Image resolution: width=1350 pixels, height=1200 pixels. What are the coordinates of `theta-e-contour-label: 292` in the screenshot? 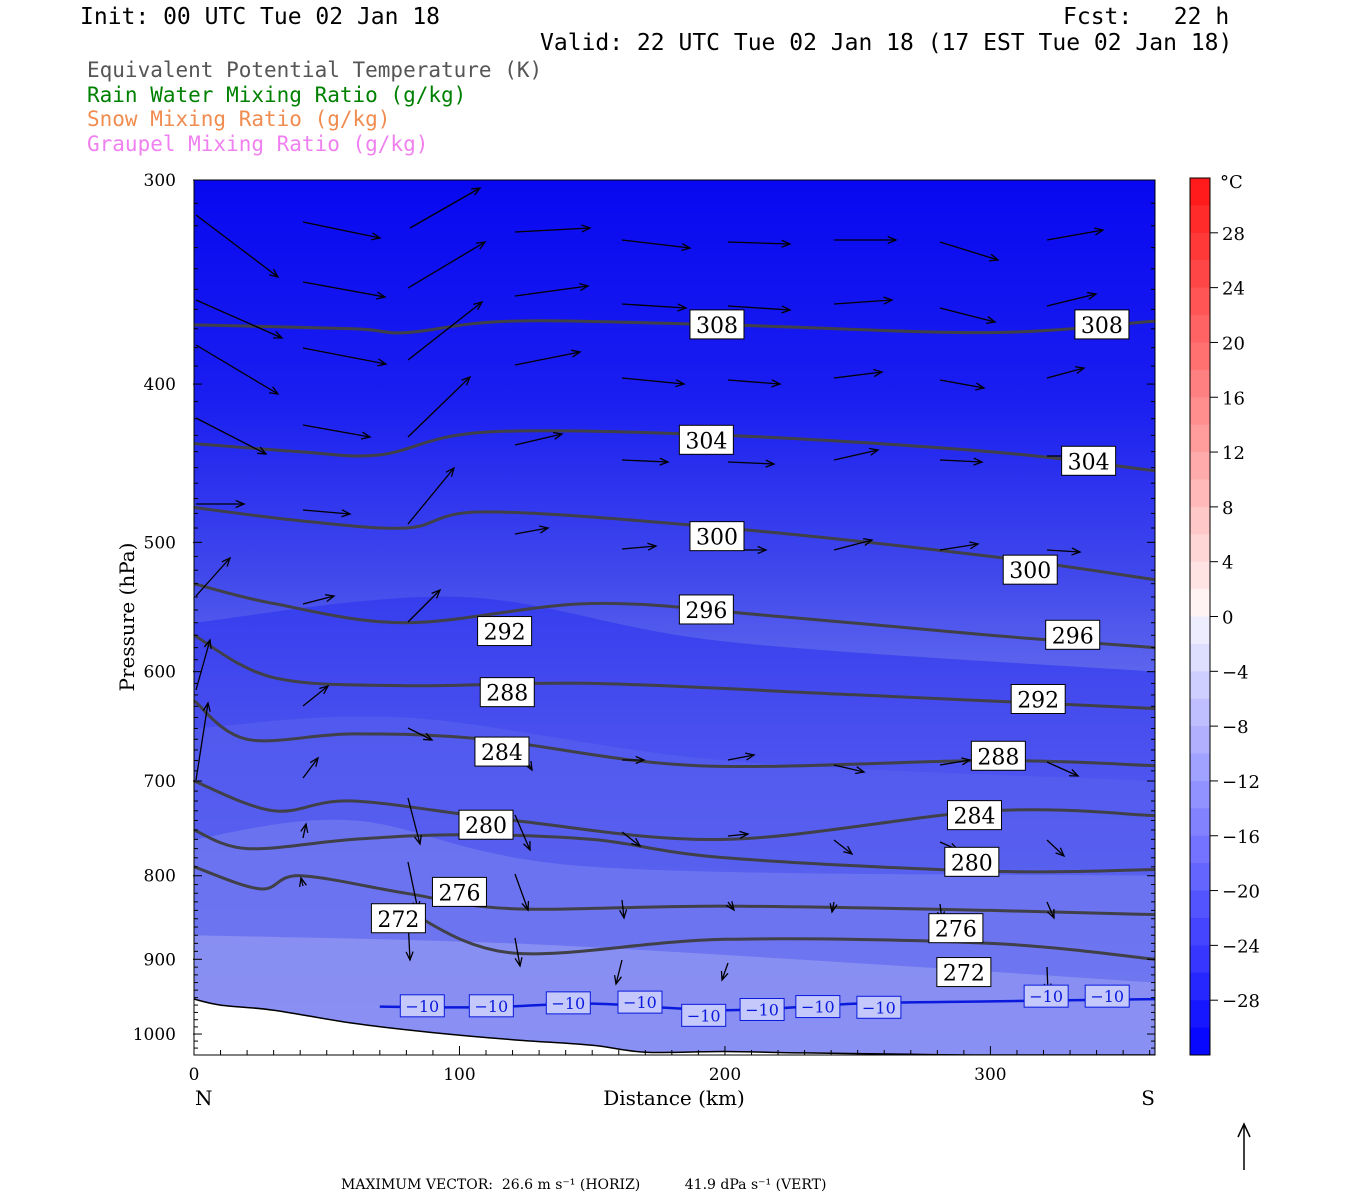 It's located at (505, 633).